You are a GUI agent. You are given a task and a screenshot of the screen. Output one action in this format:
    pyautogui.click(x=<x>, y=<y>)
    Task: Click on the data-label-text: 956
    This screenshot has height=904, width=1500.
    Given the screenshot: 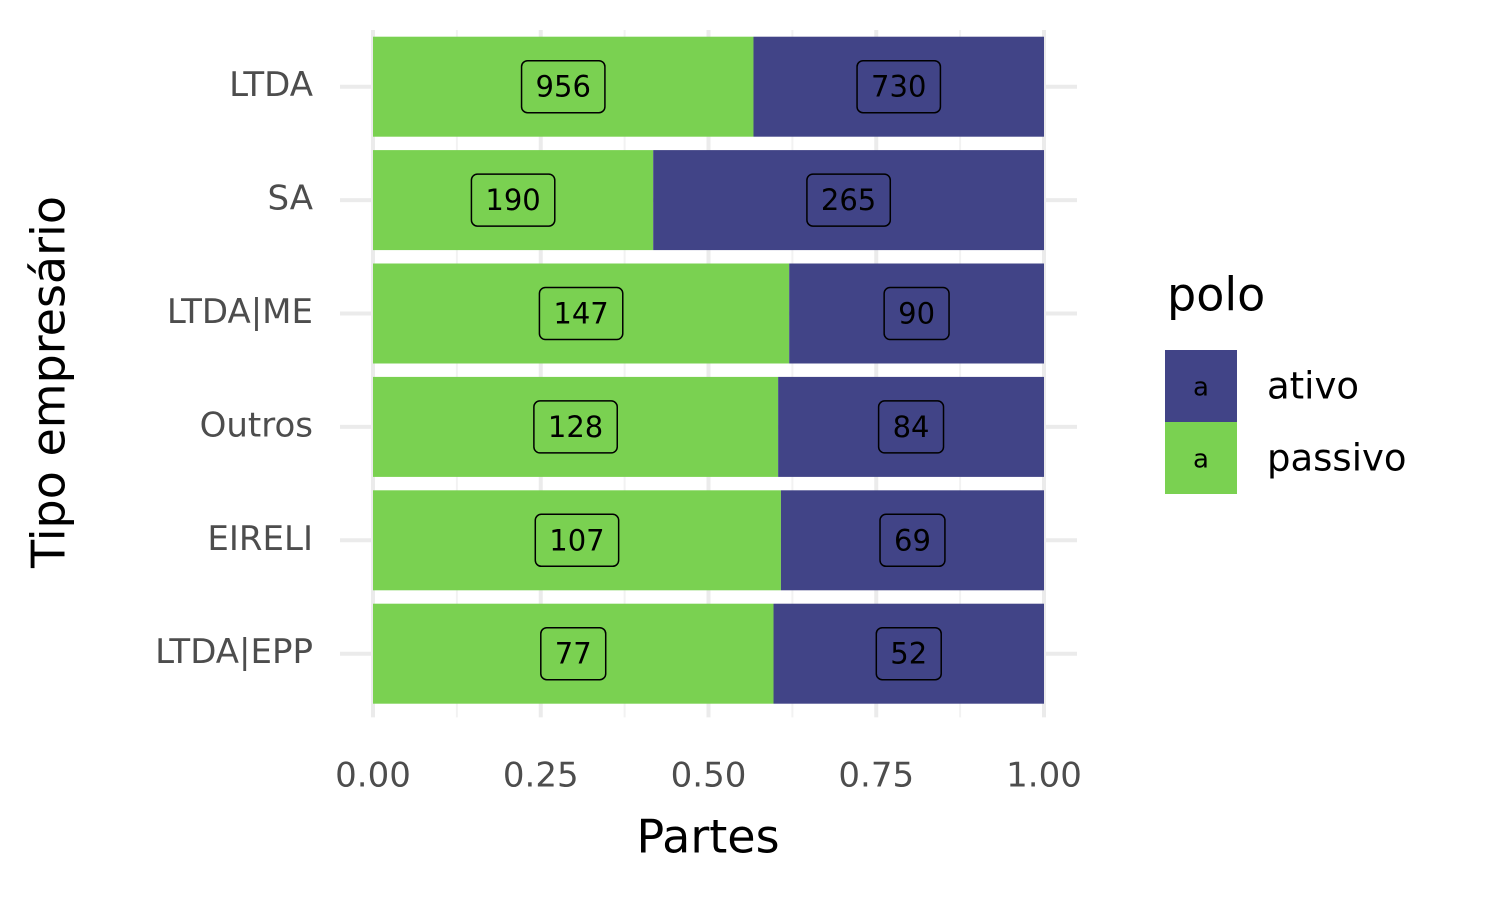 What is the action you would take?
    pyautogui.click(x=563, y=87)
    